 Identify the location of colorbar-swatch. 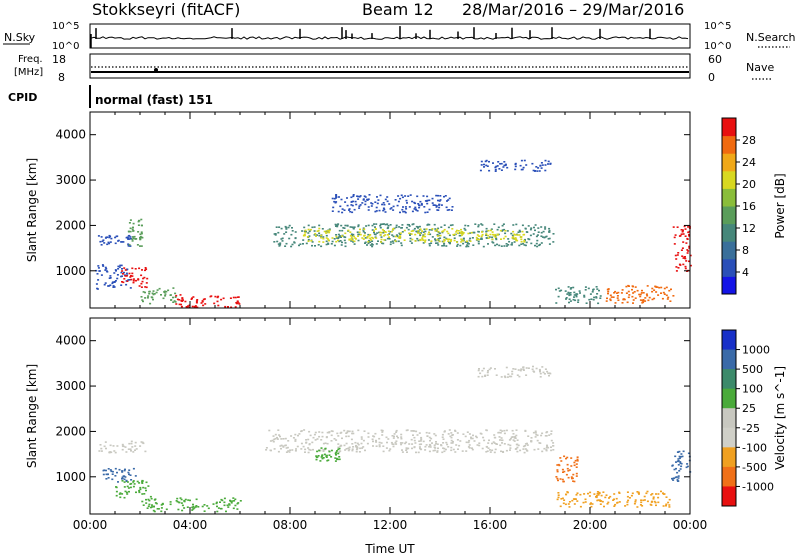
(729, 418).